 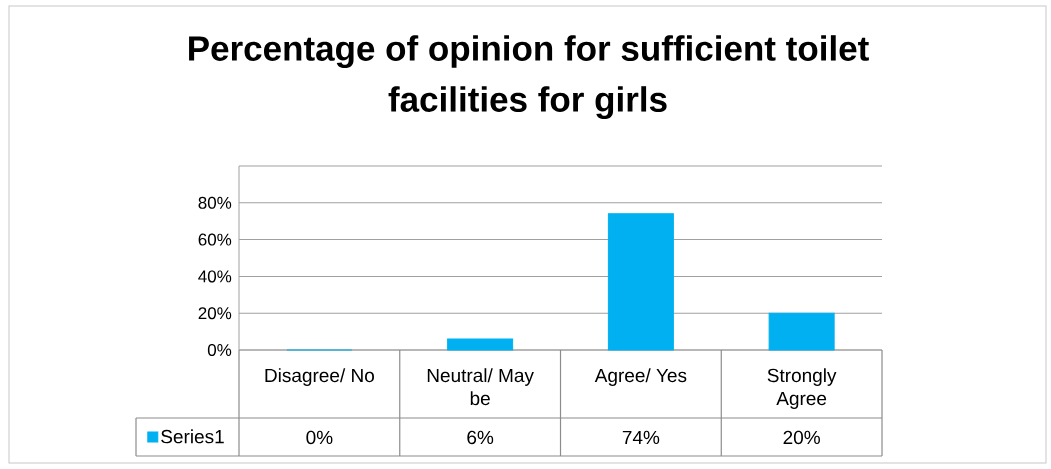 I want to click on x-tick-label: Neutral/ May be, so click(x=480, y=387).